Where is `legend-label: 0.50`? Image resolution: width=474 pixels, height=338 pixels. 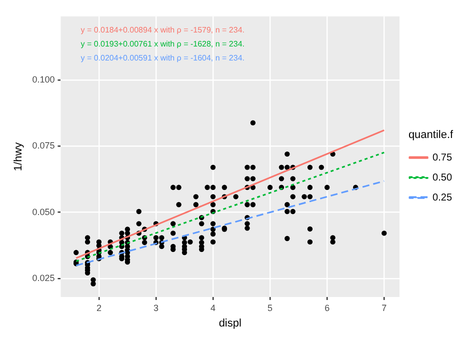
legend-label: 0.50 is located at coordinates (442, 178).